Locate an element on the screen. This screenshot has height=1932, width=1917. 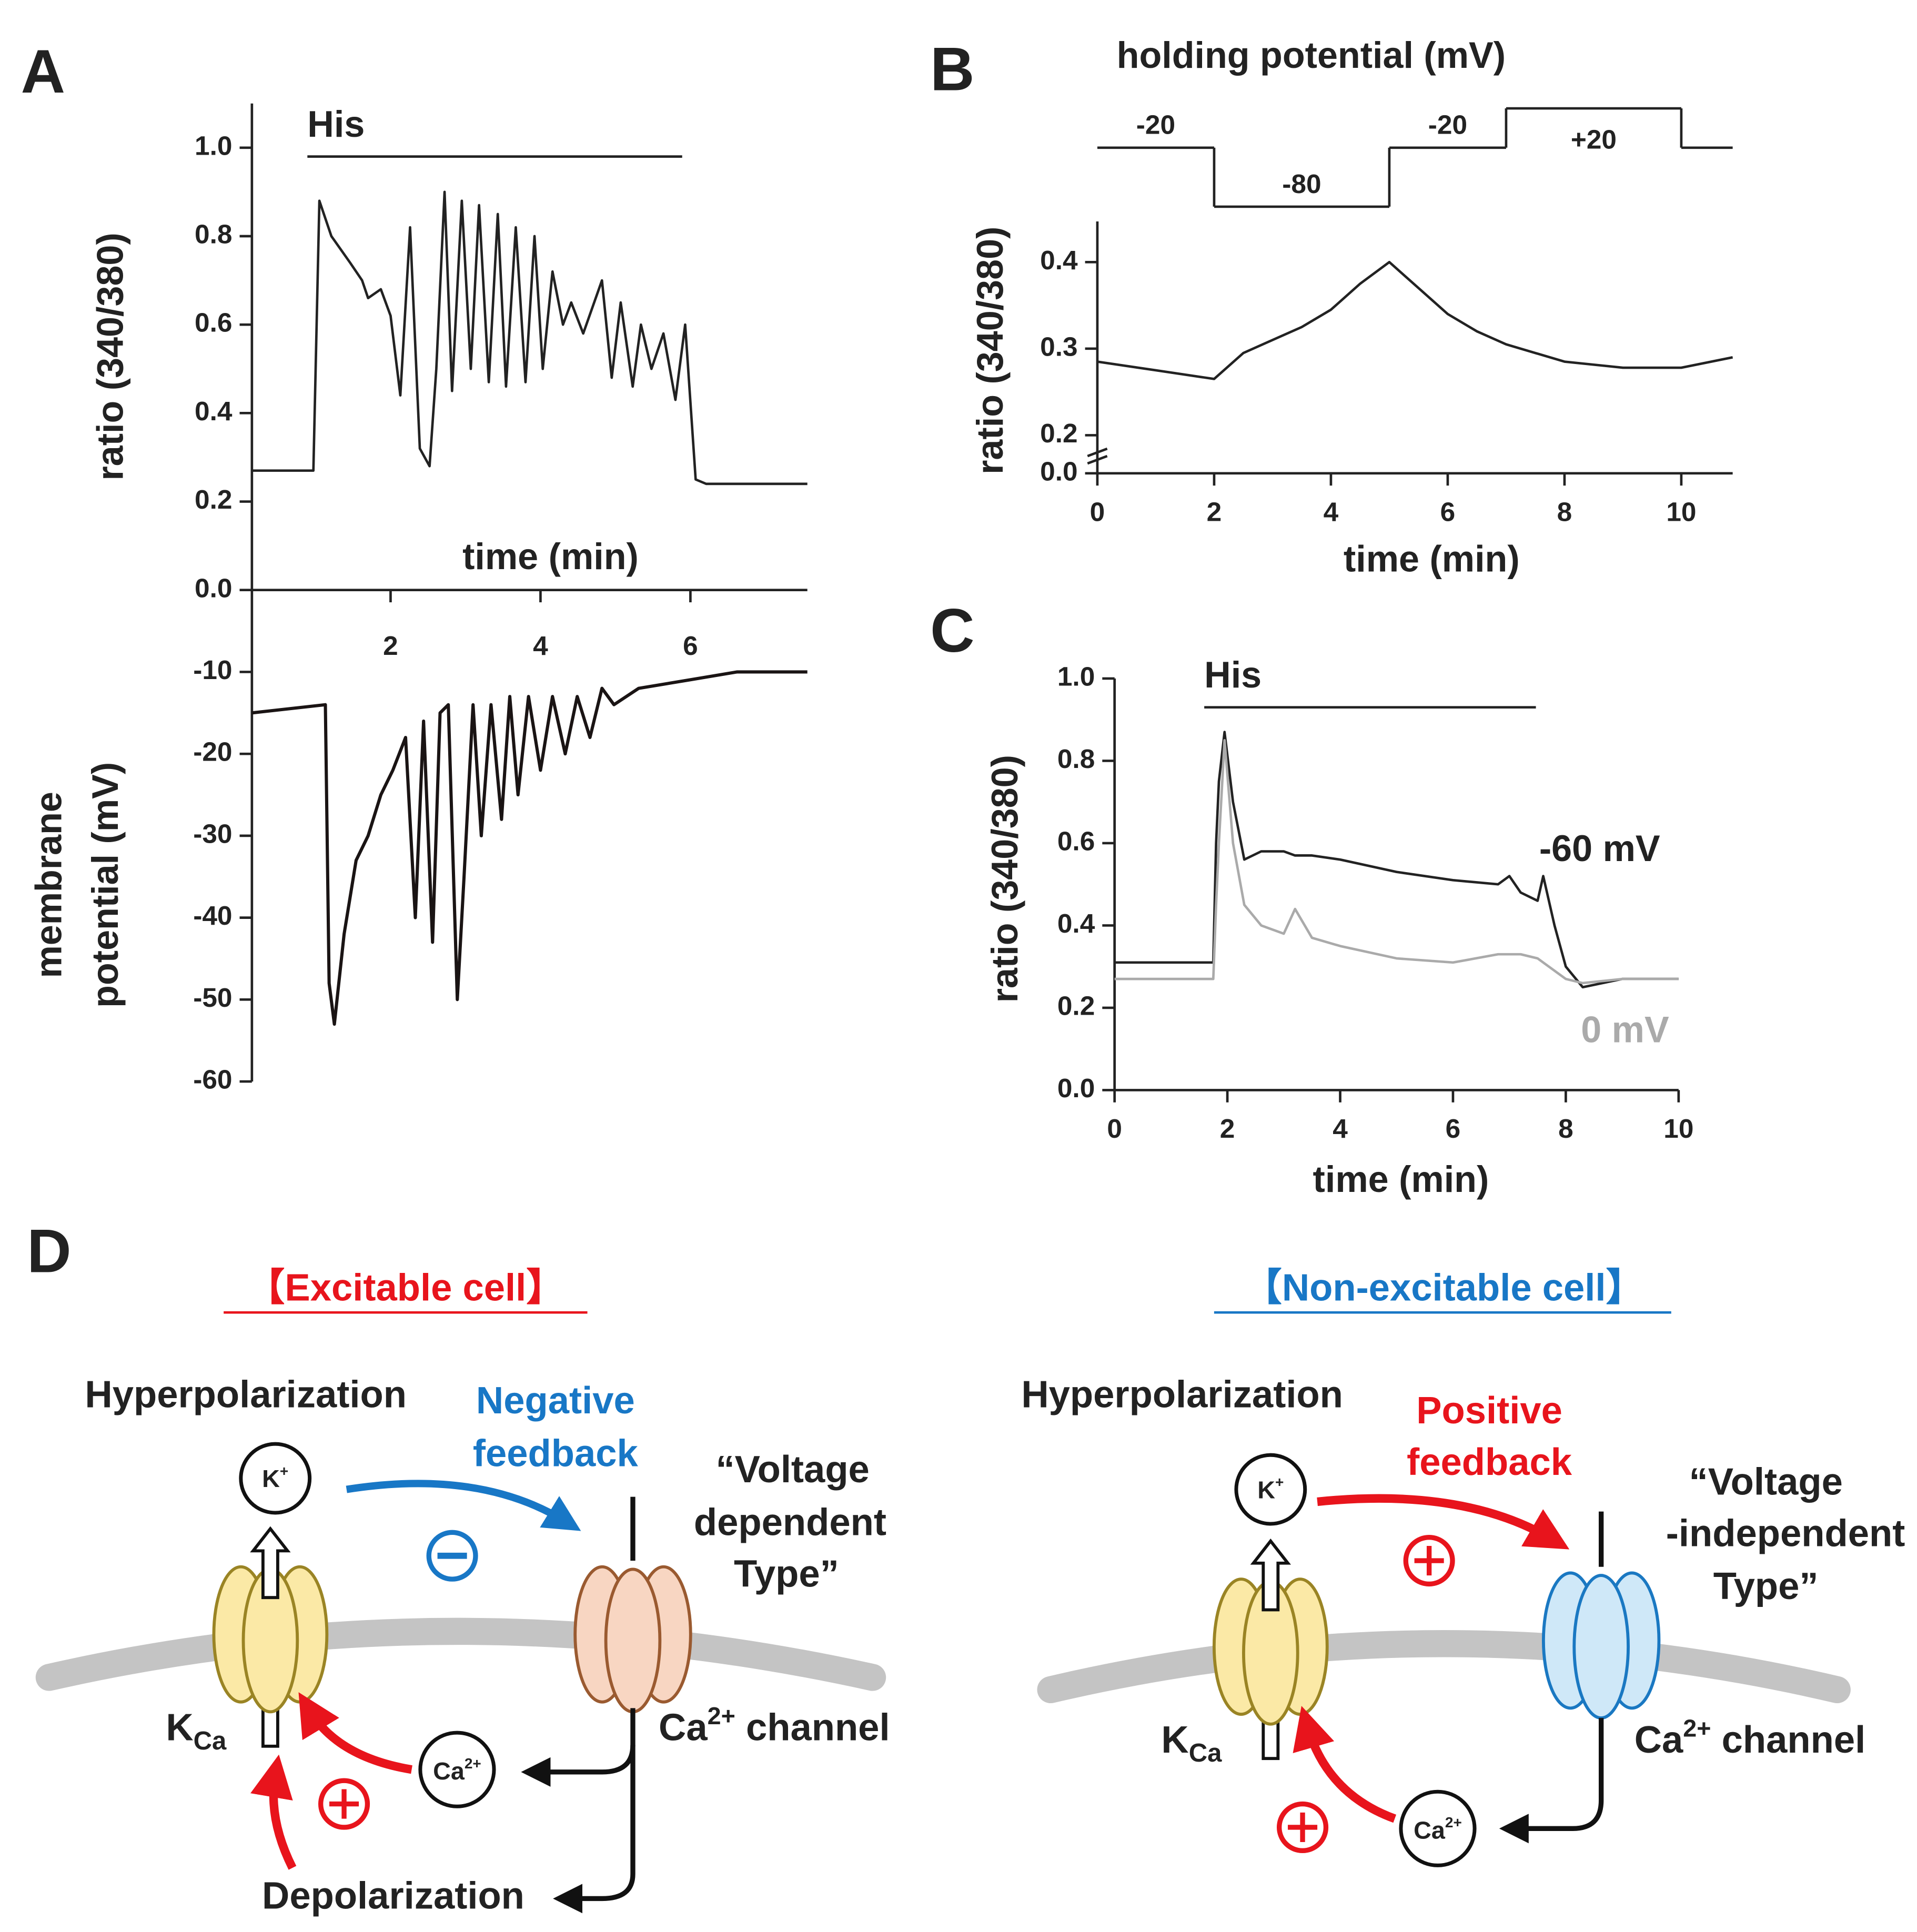
chart: membrane potential (mV) -10 -20 -30 -40 -50 -60 is located at coordinates (418, 842).